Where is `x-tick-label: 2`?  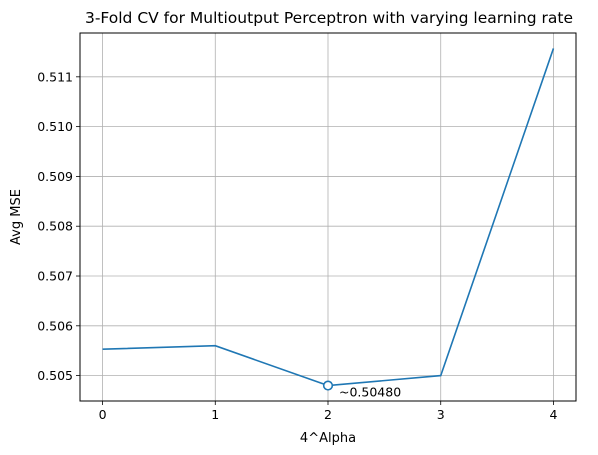
x-tick-label: 2 is located at coordinates (328, 414).